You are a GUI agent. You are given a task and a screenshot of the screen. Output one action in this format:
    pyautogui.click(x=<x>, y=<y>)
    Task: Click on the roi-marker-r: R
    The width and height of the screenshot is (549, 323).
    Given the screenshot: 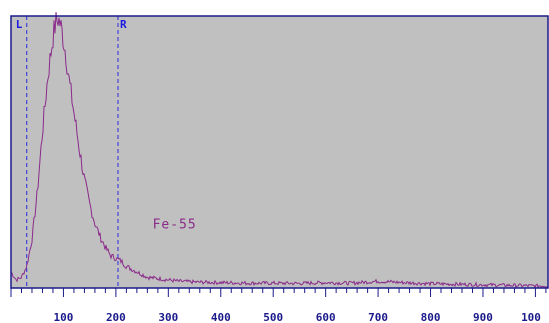 What is the action you would take?
    pyautogui.click(x=122, y=152)
    